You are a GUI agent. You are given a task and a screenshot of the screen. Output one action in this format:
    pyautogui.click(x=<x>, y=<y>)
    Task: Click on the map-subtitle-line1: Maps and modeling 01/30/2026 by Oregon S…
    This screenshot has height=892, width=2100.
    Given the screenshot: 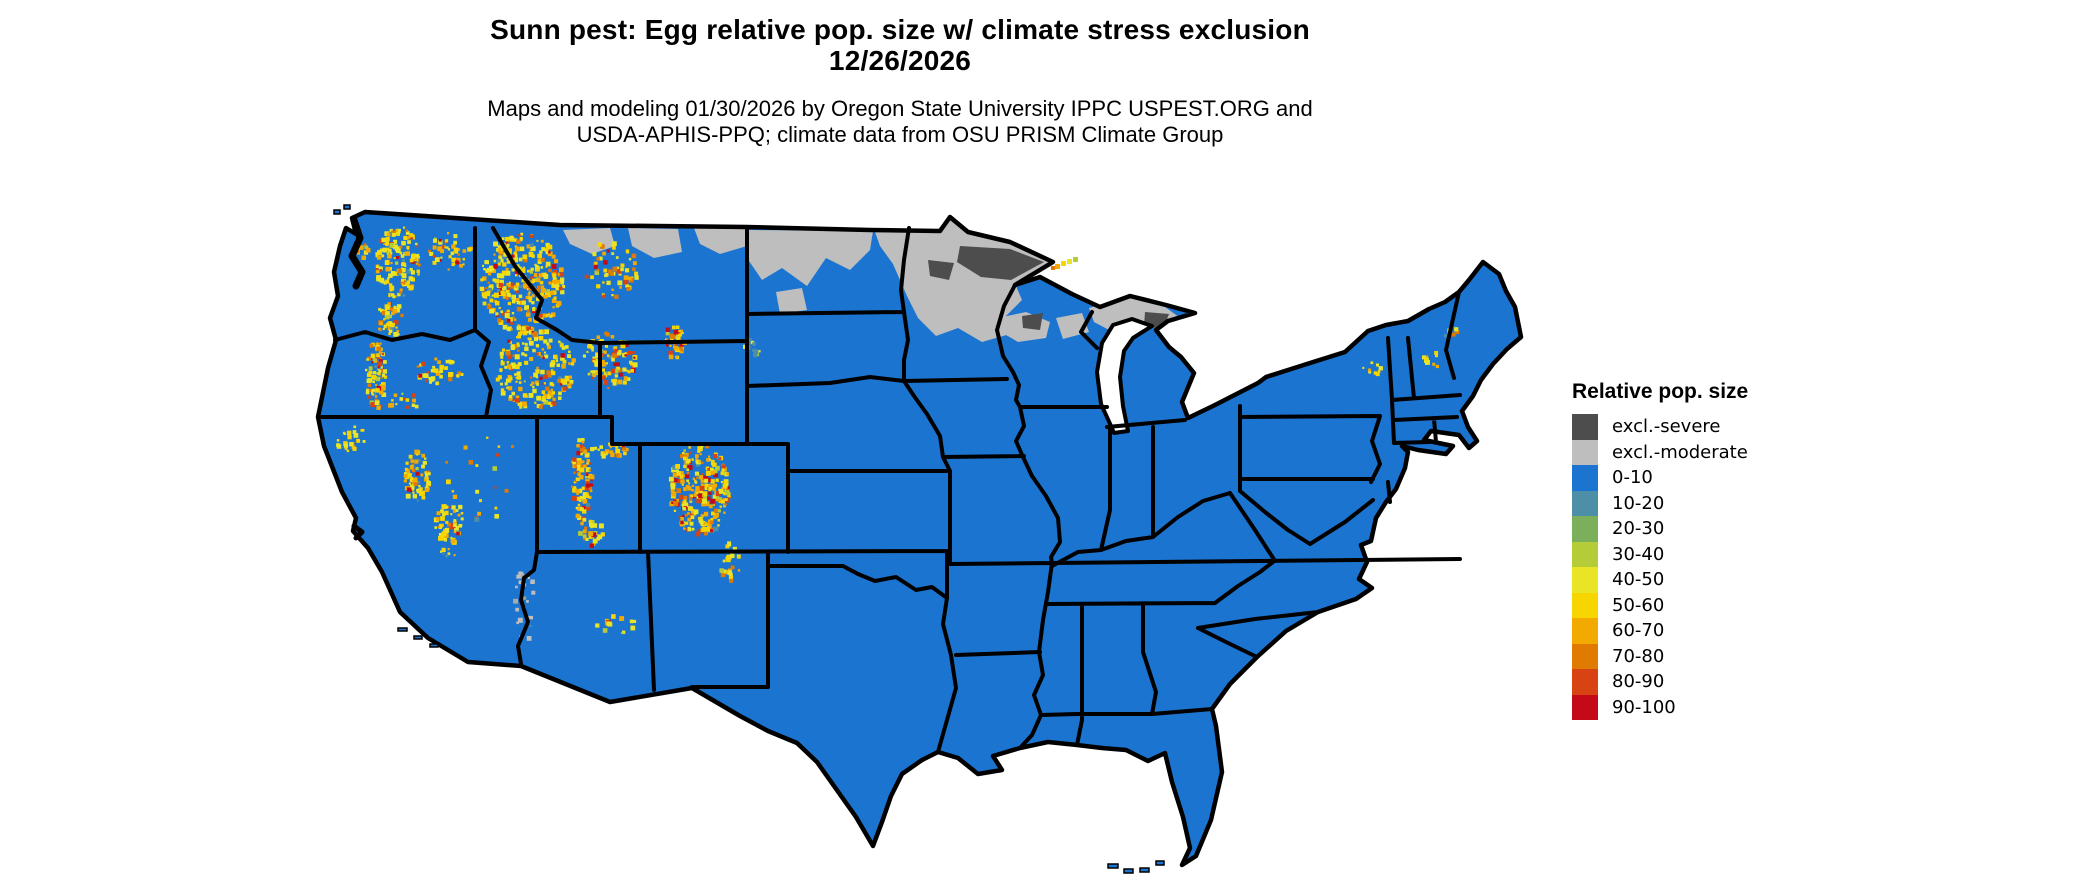 What is the action you would take?
    pyautogui.click(x=900, y=108)
    